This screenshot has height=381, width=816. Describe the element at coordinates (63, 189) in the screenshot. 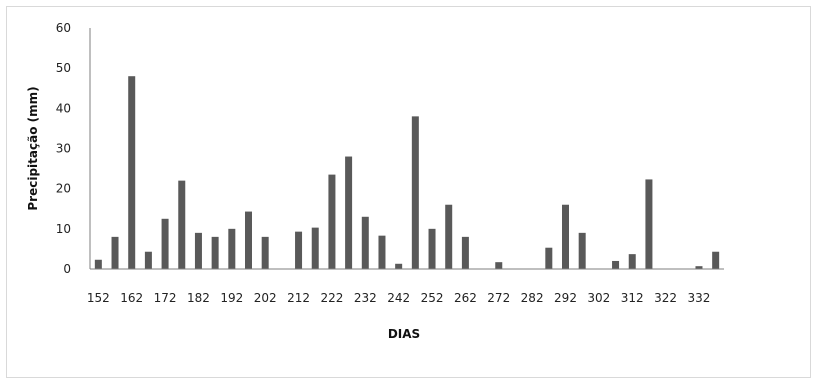

I see `y-tick-label: 20` at that location.